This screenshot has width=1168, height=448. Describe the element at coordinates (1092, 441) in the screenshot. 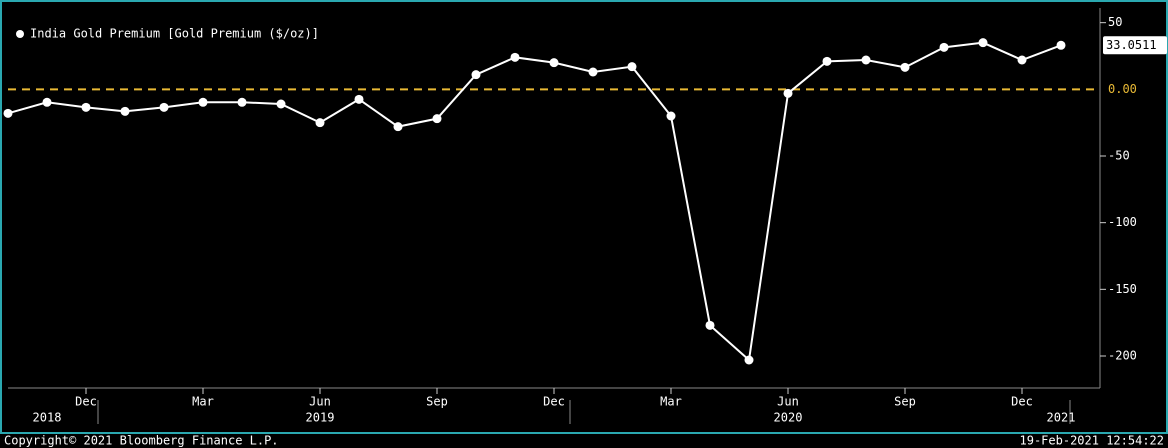

I see `timestamp: 19-Feb-2021 12:54:22` at that location.